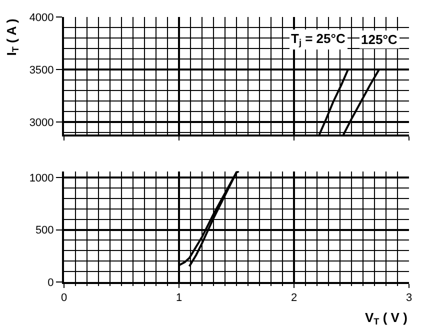 This screenshot has height=330, width=424. I want to click on y-tick-label: 500, so click(44, 230).